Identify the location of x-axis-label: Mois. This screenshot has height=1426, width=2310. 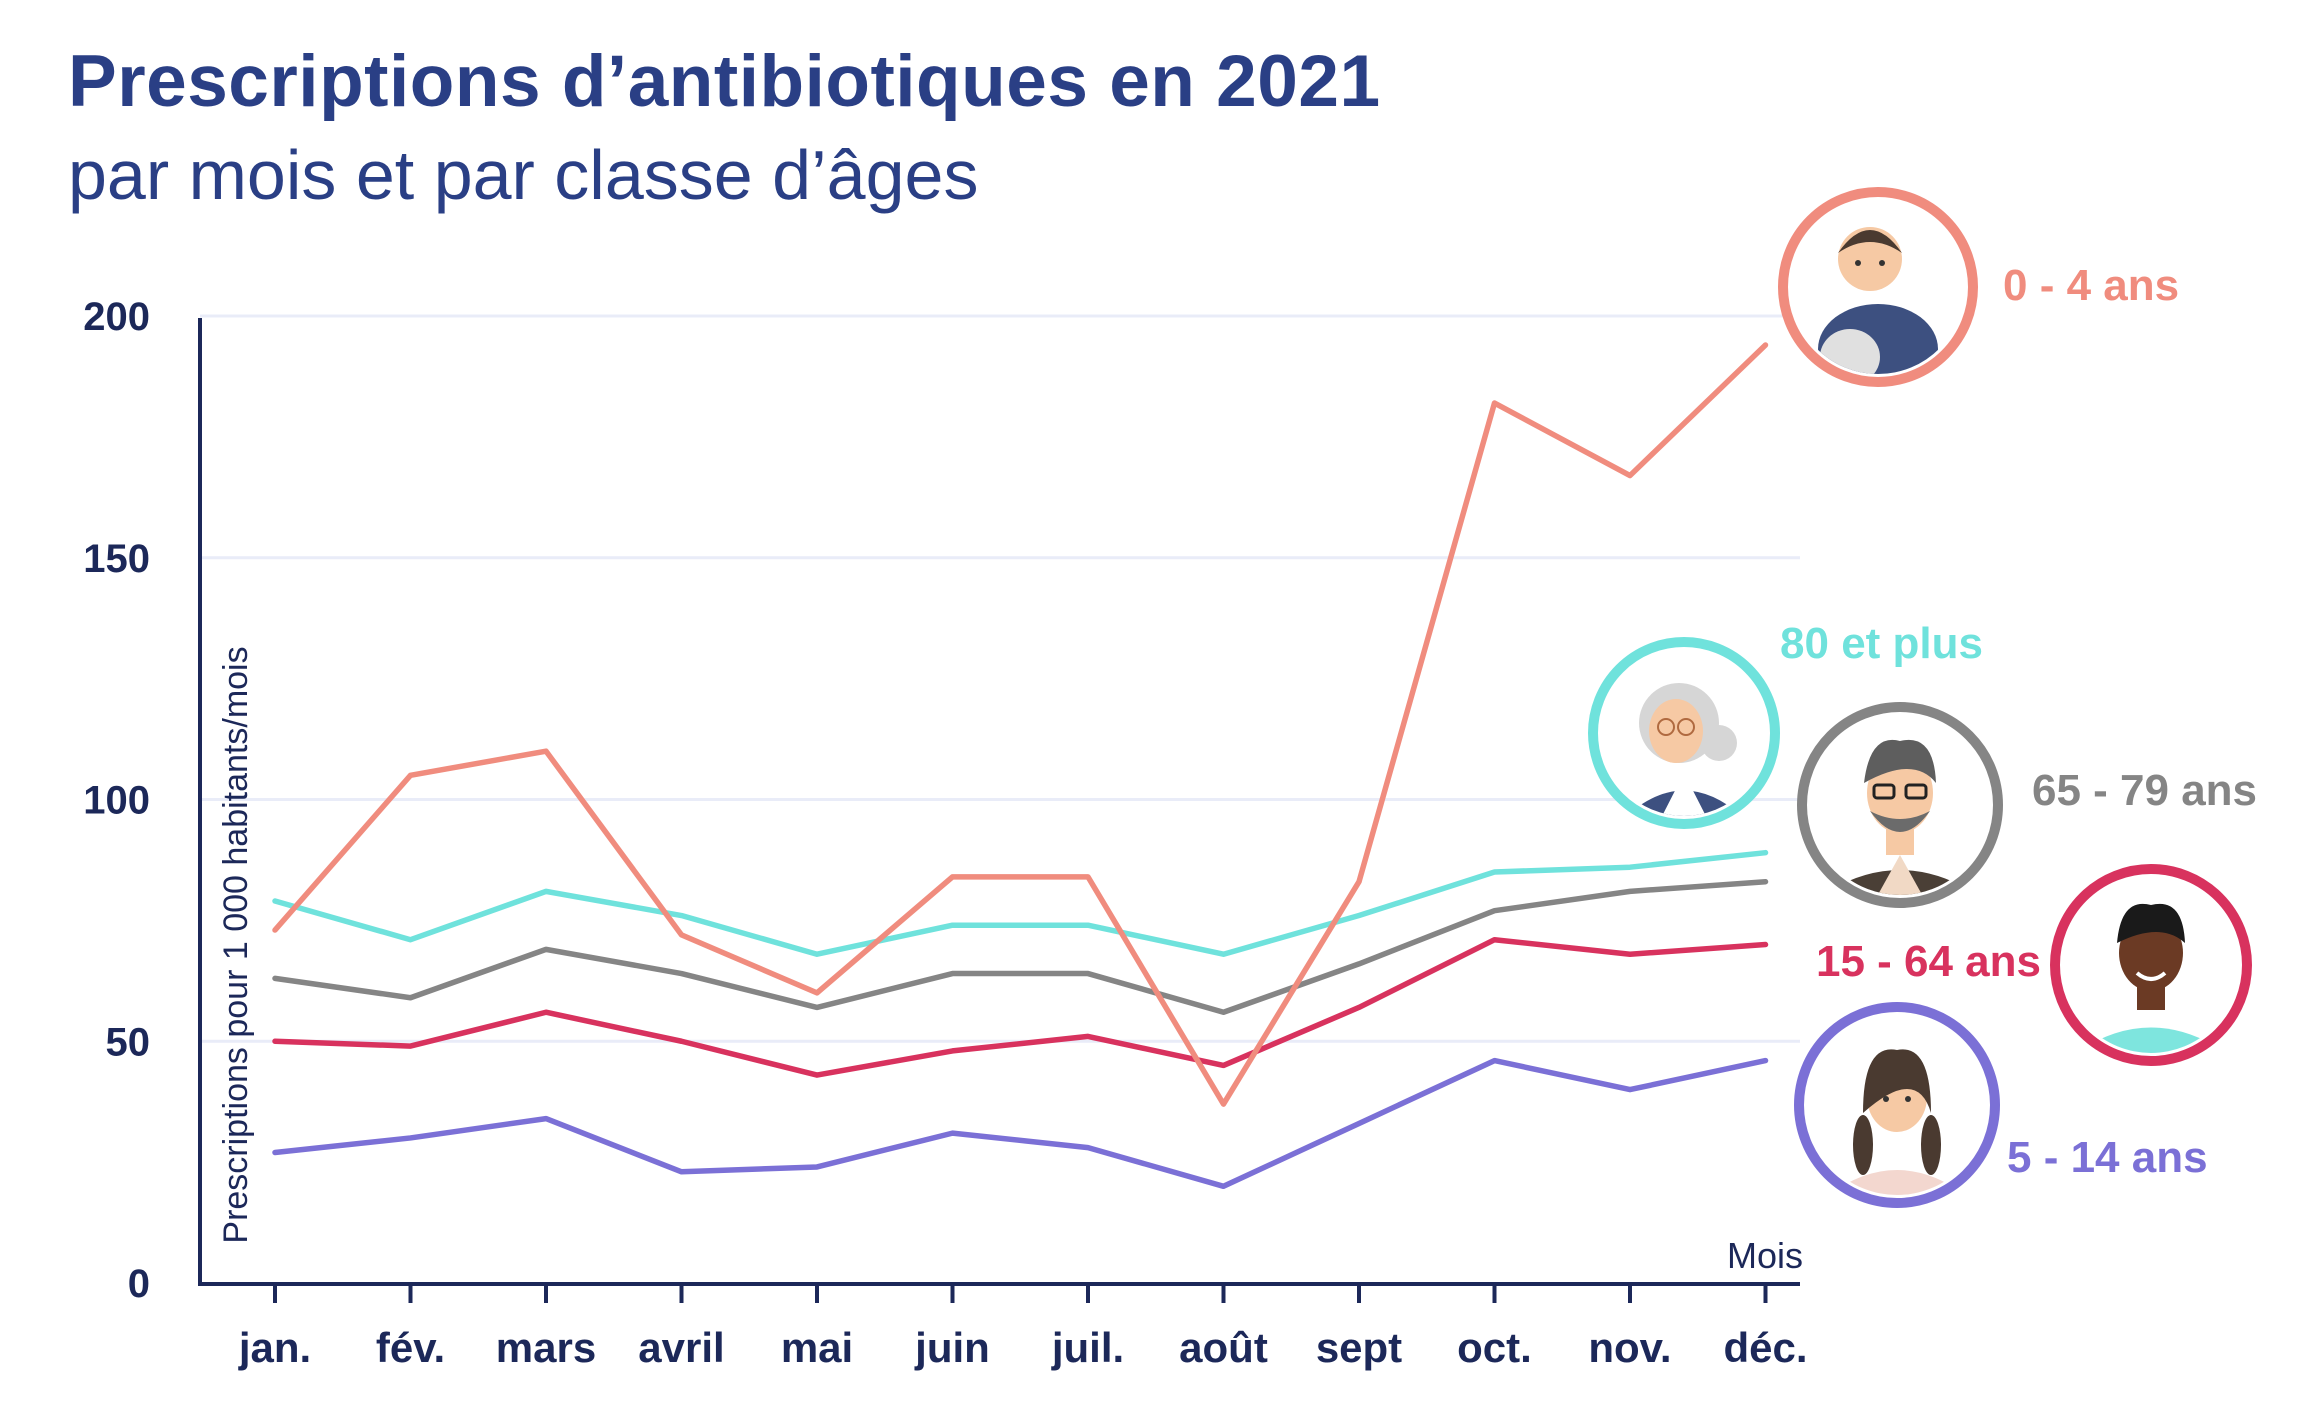
(1765, 1255).